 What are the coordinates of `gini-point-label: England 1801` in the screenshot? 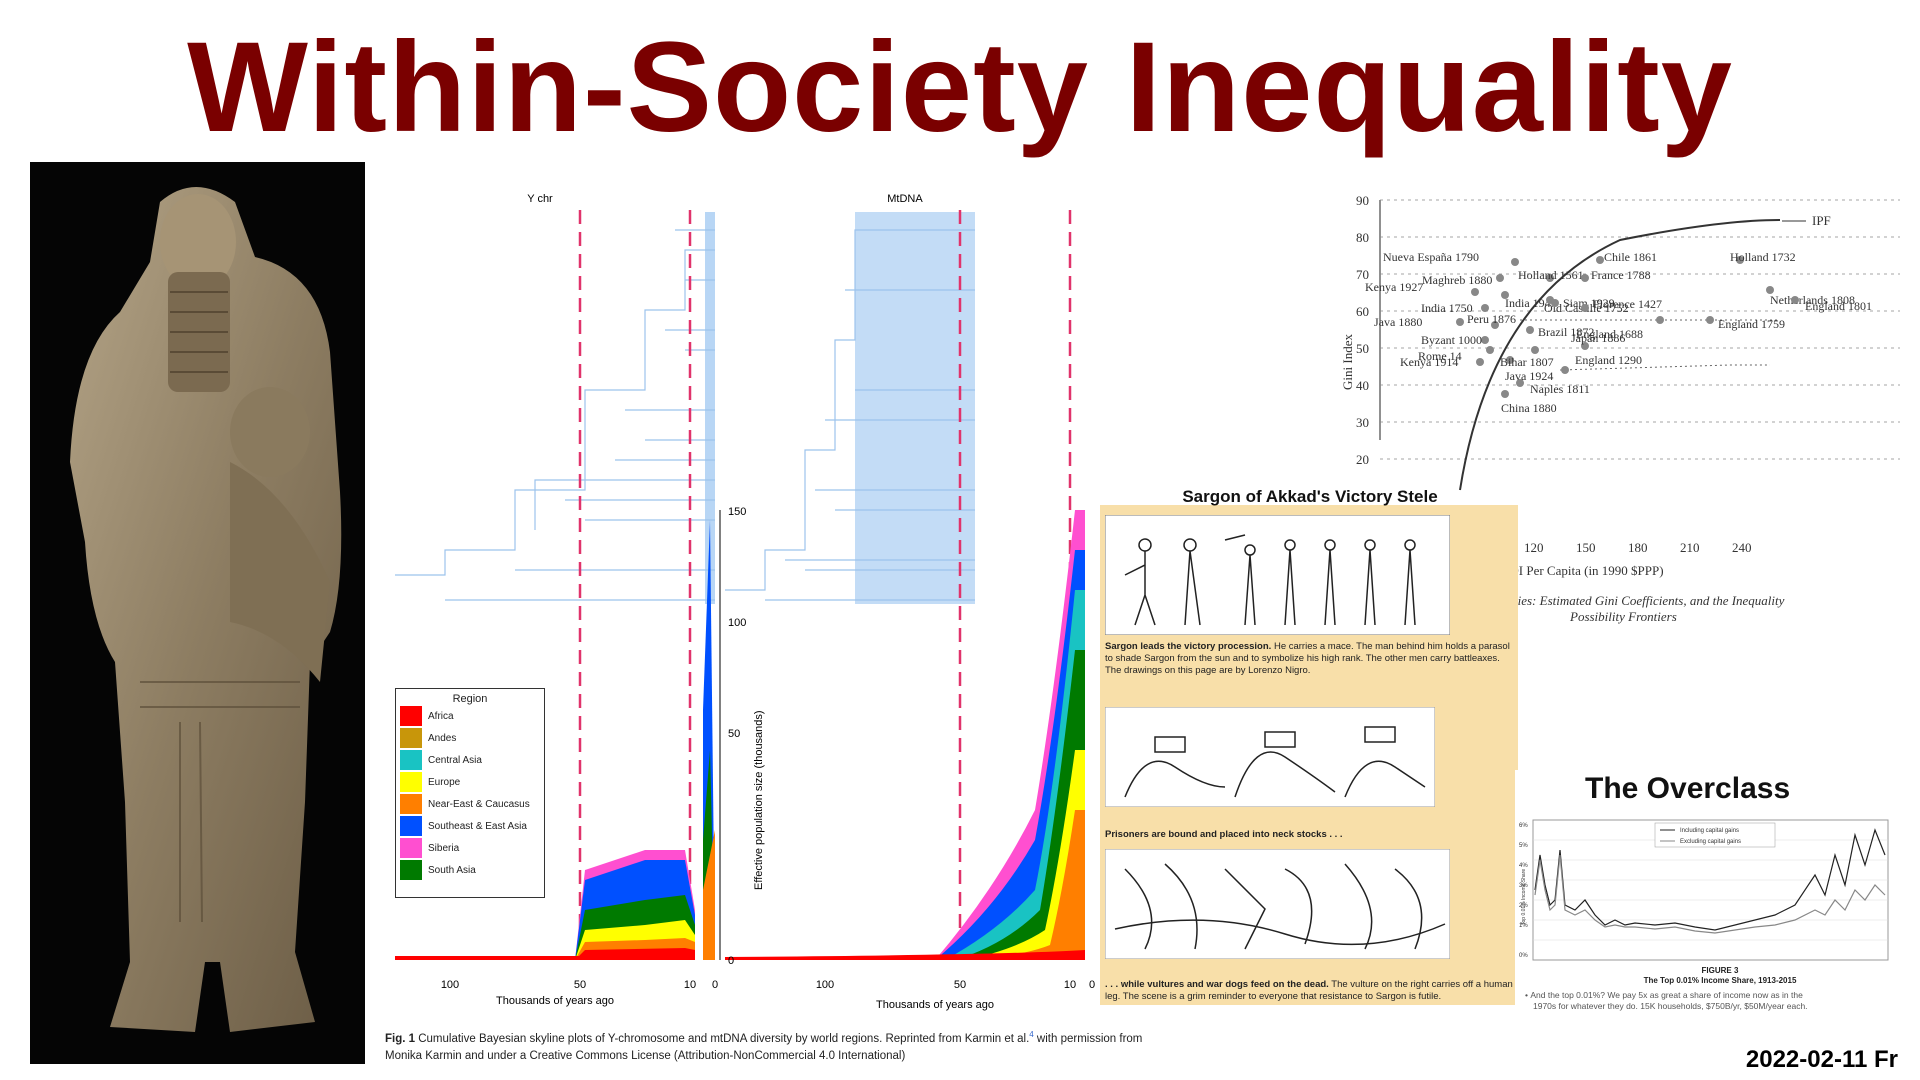 It's located at (1838, 306).